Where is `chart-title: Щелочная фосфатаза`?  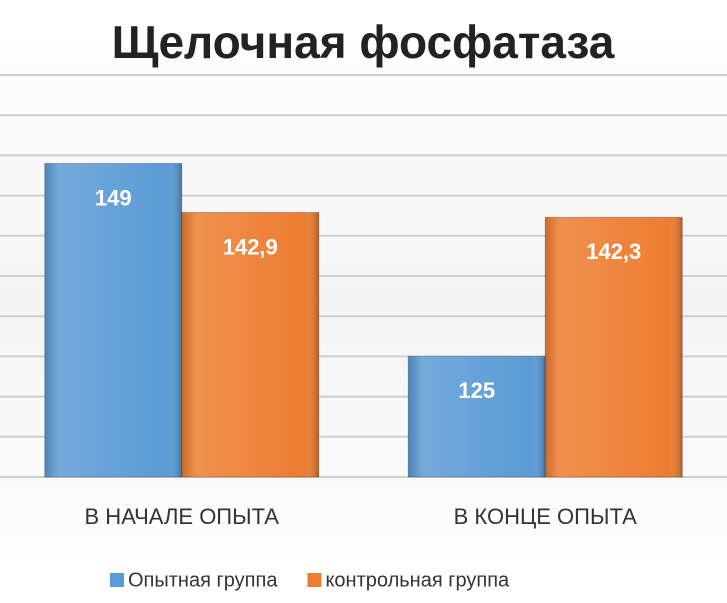
chart-title: Щелочная фосфатаза is located at coordinates (363, 42).